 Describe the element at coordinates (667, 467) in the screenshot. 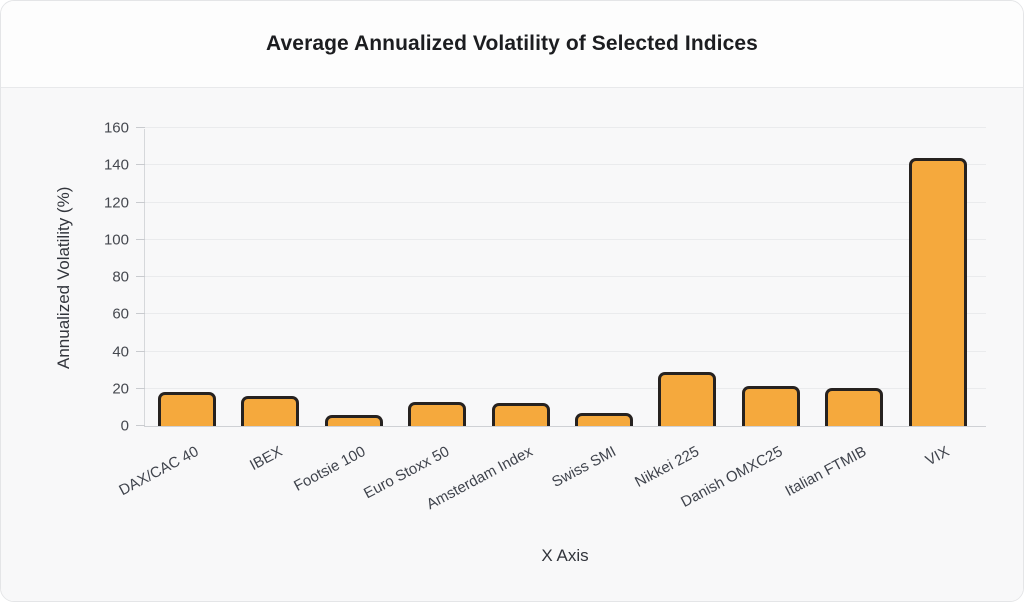

I see `x-tick-label-nikkei-225: Nikkei 225` at that location.